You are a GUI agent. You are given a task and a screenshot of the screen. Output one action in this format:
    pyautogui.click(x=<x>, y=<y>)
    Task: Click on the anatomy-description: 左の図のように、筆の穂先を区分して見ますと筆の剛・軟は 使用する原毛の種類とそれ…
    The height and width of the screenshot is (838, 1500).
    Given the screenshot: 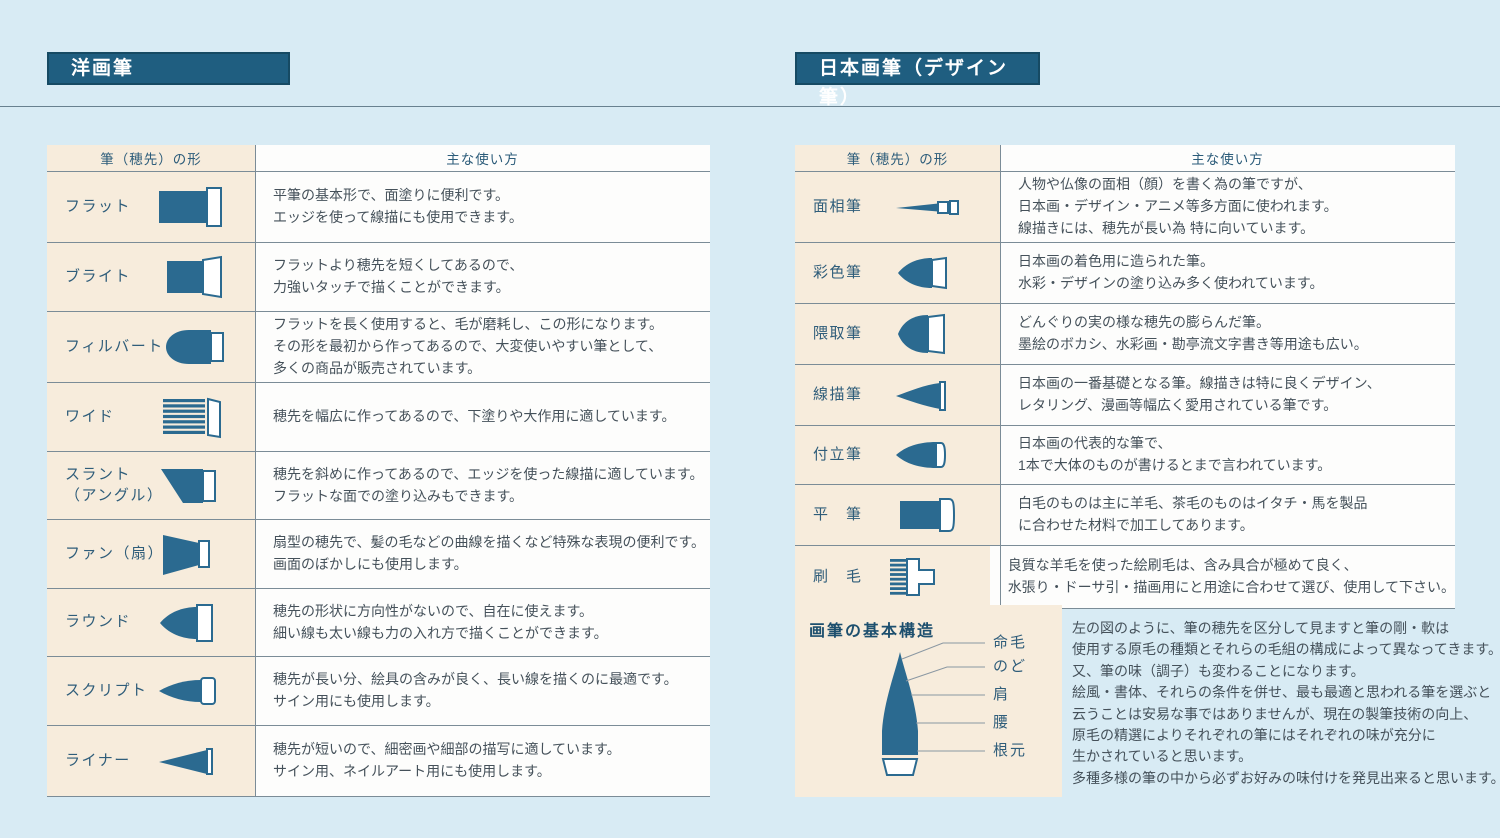 What is the action you would take?
    pyautogui.click(x=1286, y=703)
    